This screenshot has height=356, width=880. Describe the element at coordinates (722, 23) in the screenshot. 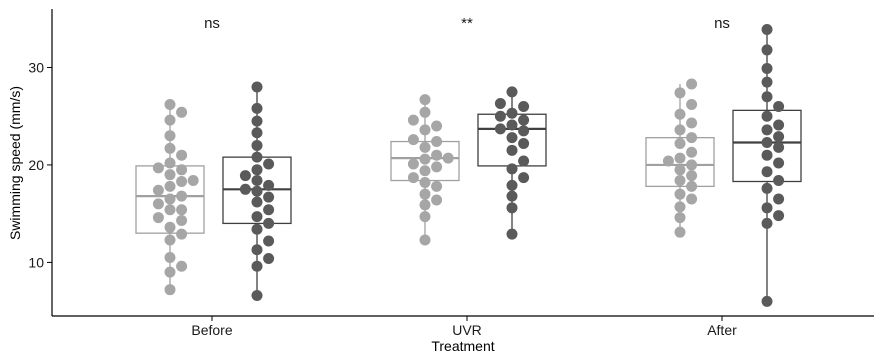

I see `significance-label-after: ns` at that location.